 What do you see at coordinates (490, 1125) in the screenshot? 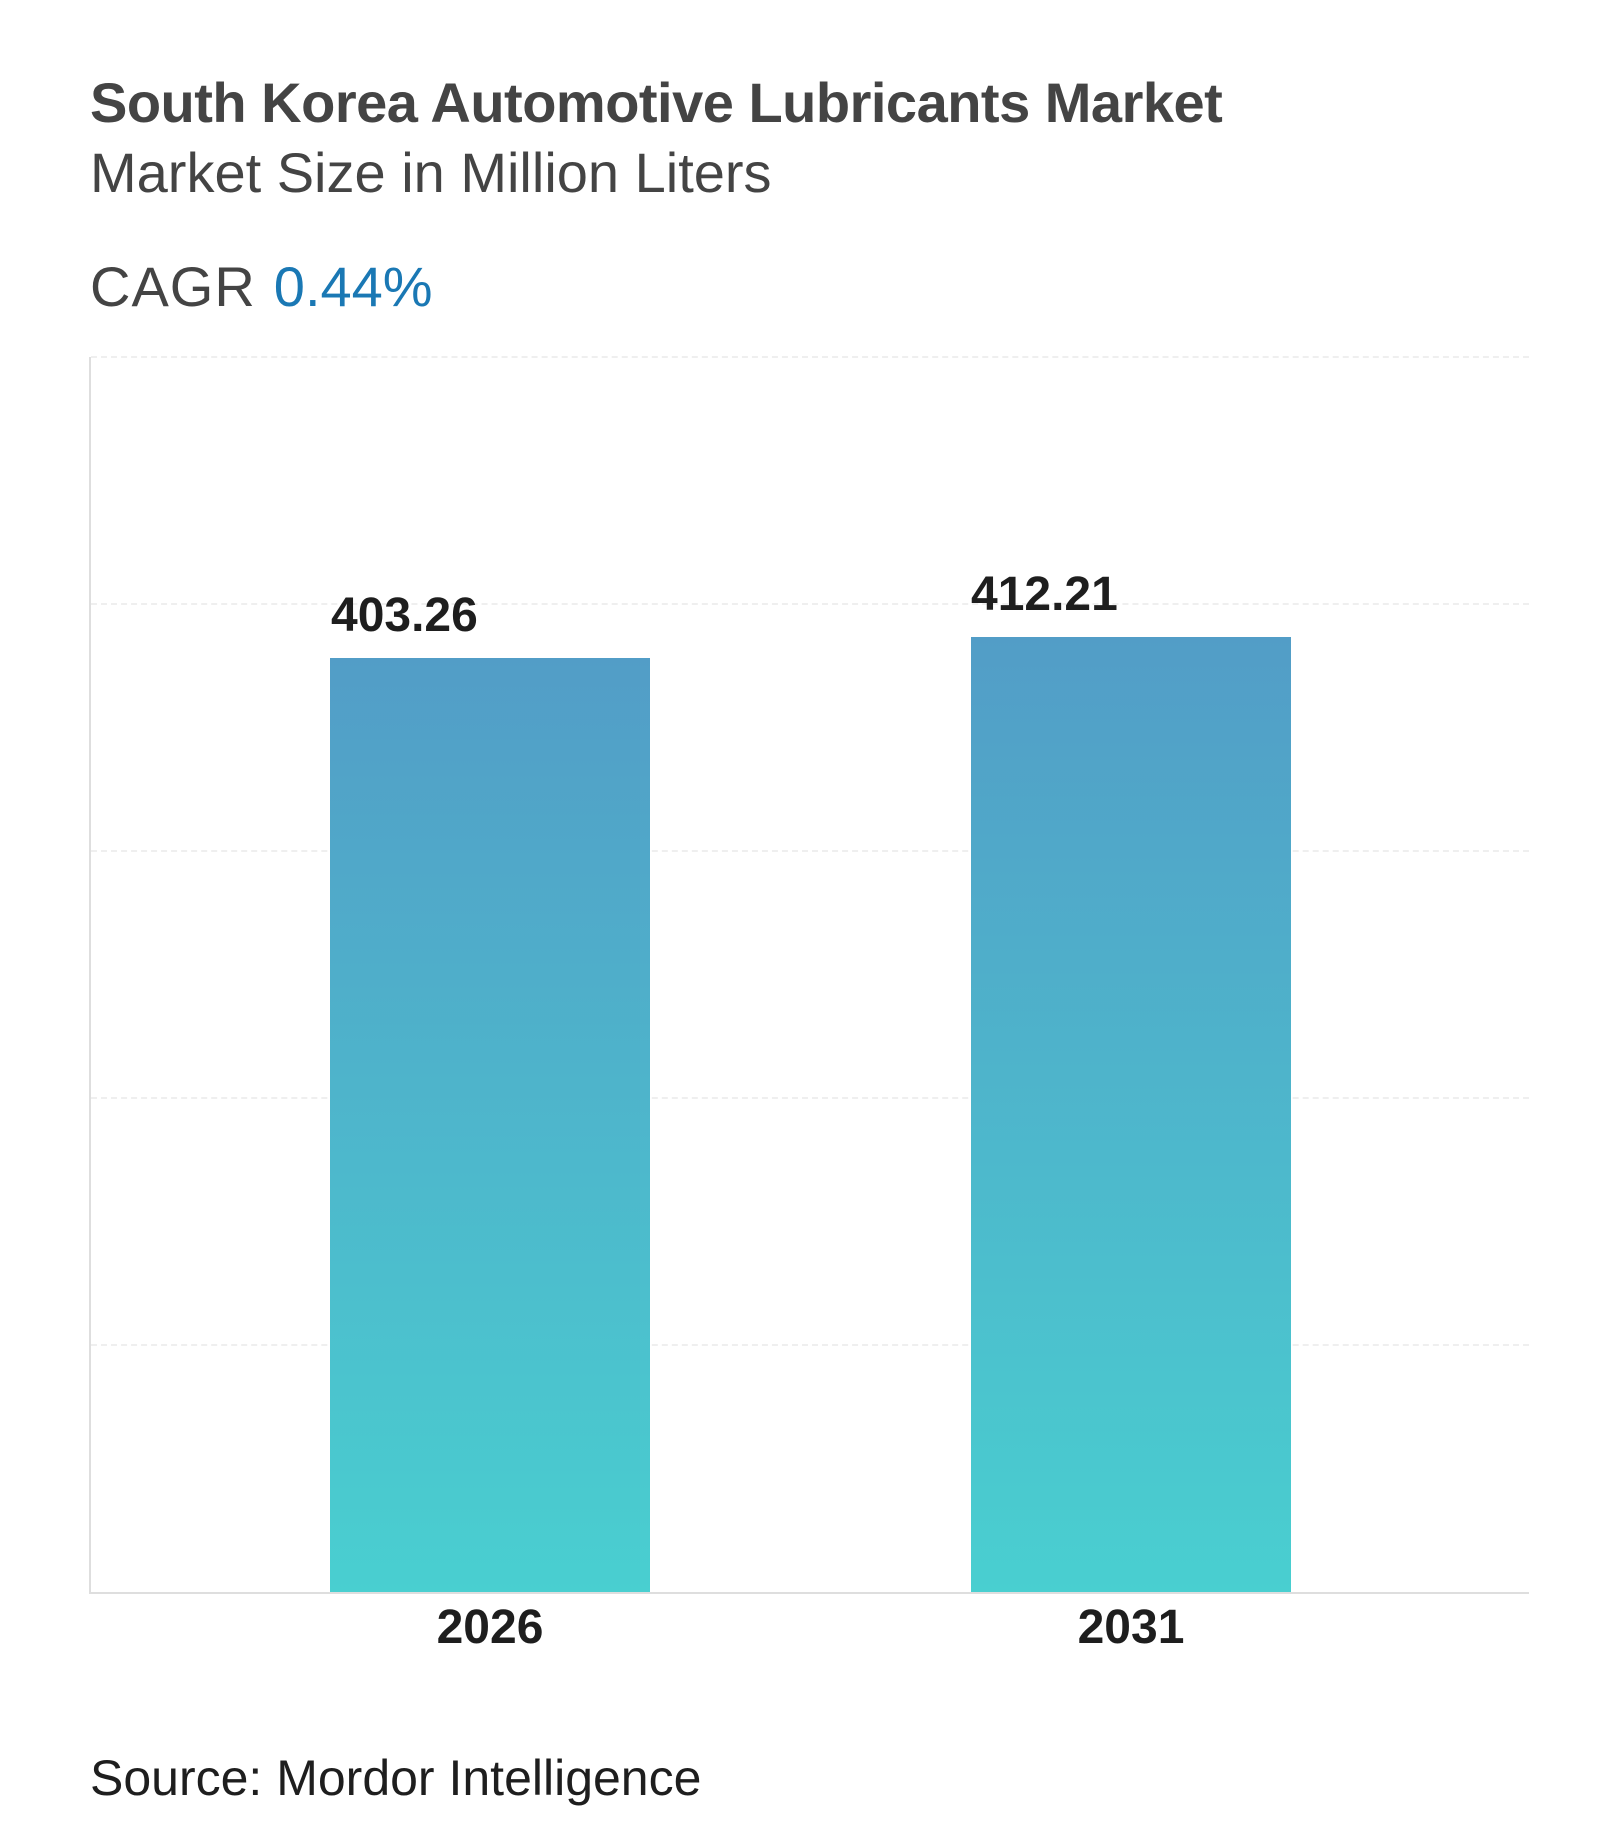
I see `bar-2026` at bounding box center [490, 1125].